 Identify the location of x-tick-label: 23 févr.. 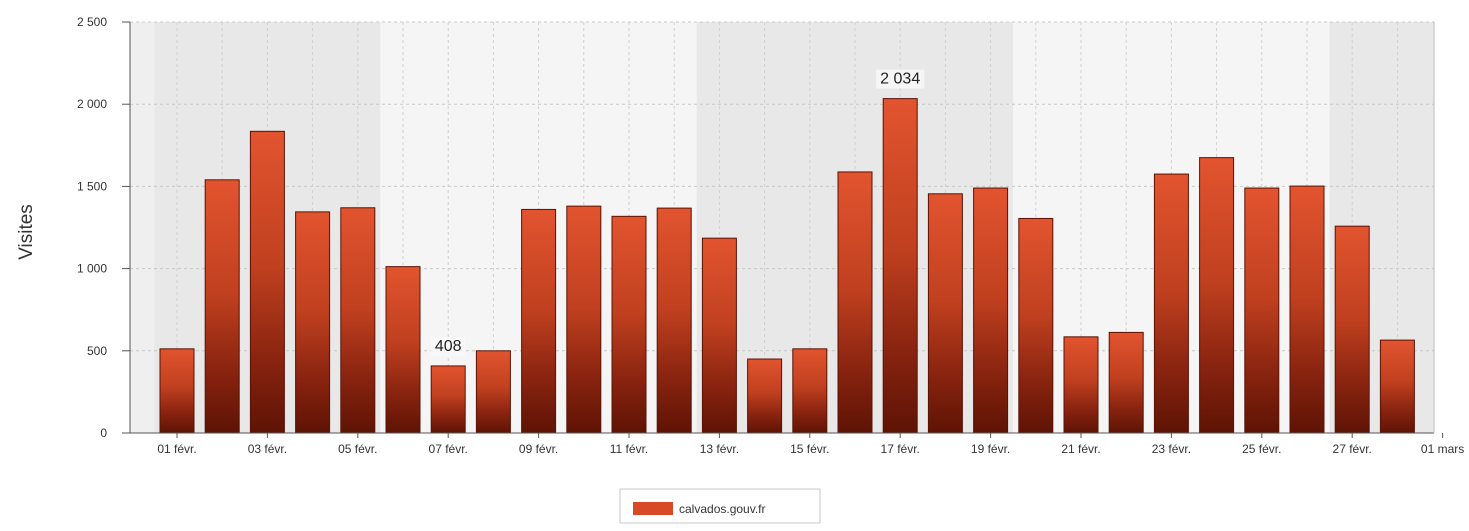
(1171, 449).